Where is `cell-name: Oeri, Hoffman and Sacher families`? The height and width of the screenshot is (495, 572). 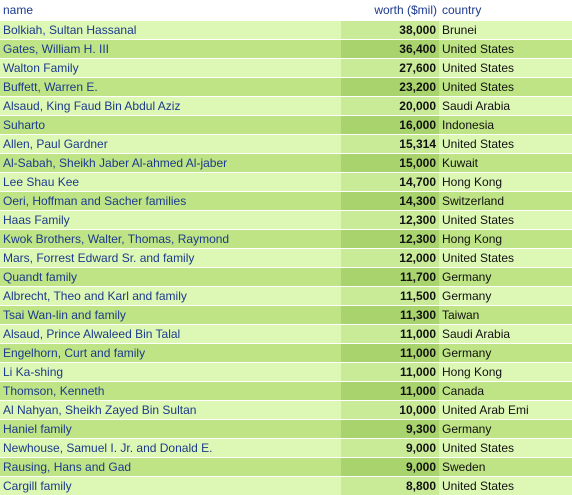
cell-name: Oeri, Hoffman and Sacher families is located at coordinates (170, 200).